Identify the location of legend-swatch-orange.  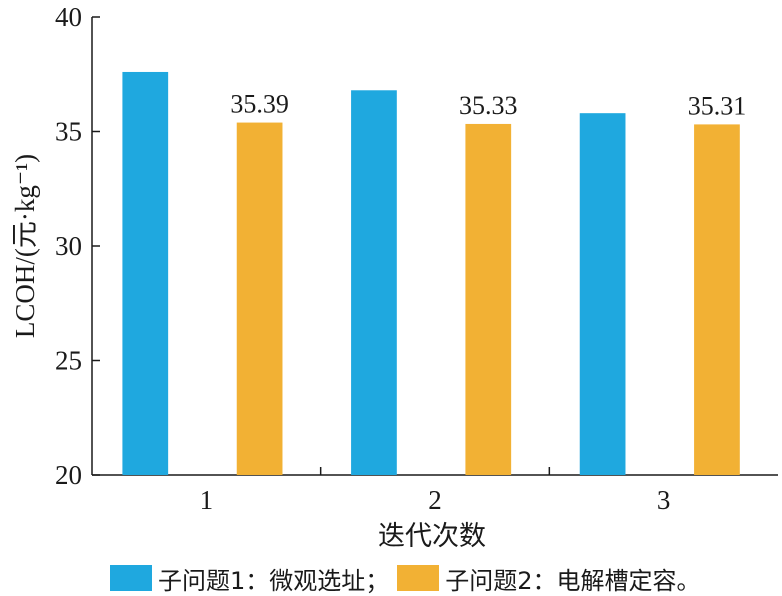
(418, 578).